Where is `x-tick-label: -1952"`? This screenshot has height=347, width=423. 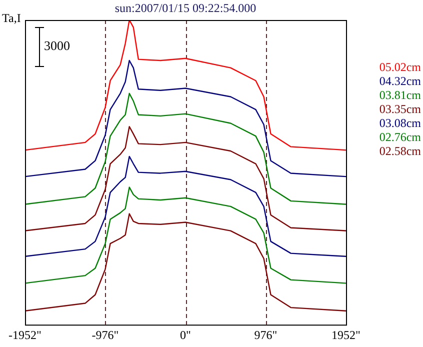
x-tick-label: -1952" is located at coordinates (25, 335).